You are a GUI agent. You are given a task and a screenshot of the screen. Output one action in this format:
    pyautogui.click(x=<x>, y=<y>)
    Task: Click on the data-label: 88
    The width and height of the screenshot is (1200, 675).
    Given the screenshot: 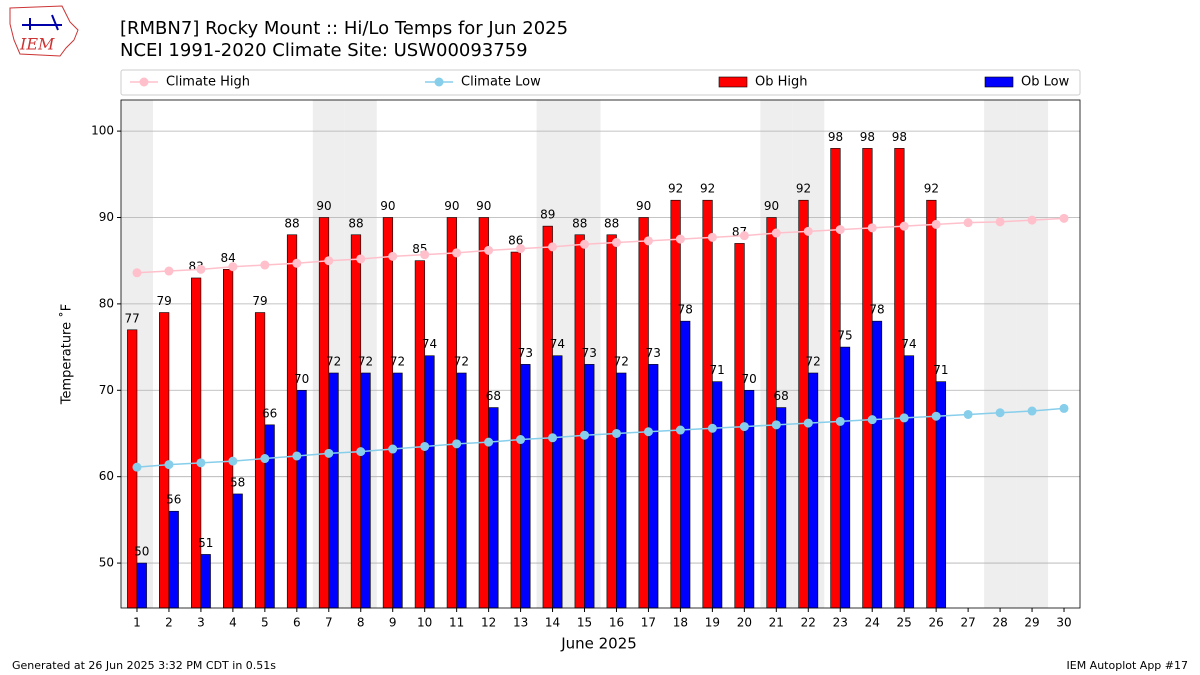 What is the action you would take?
    pyautogui.click(x=579, y=223)
    